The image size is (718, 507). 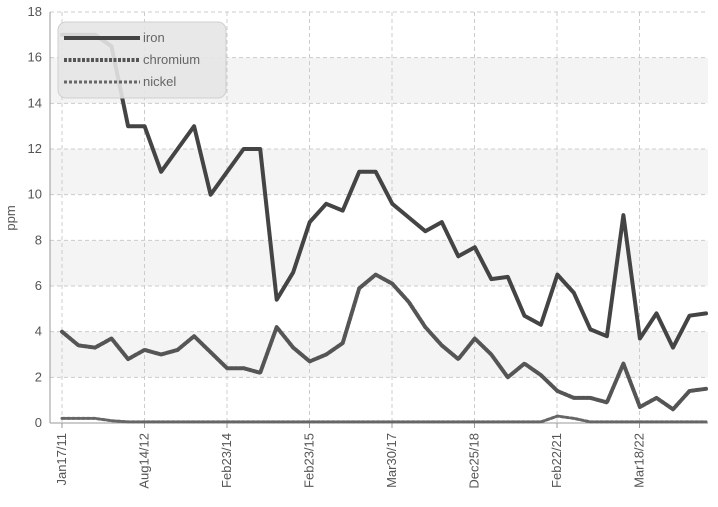 What do you see at coordinates (38, 331) in the screenshot?
I see `y-tick-label: 4` at bounding box center [38, 331].